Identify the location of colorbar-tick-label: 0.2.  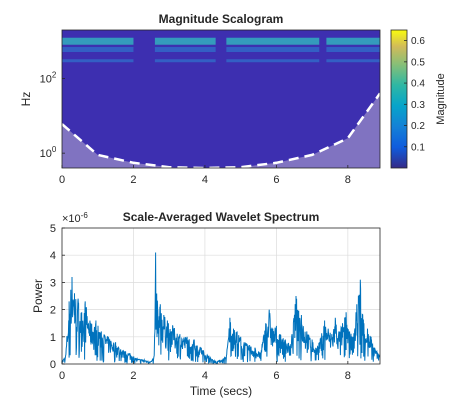
(418, 126).